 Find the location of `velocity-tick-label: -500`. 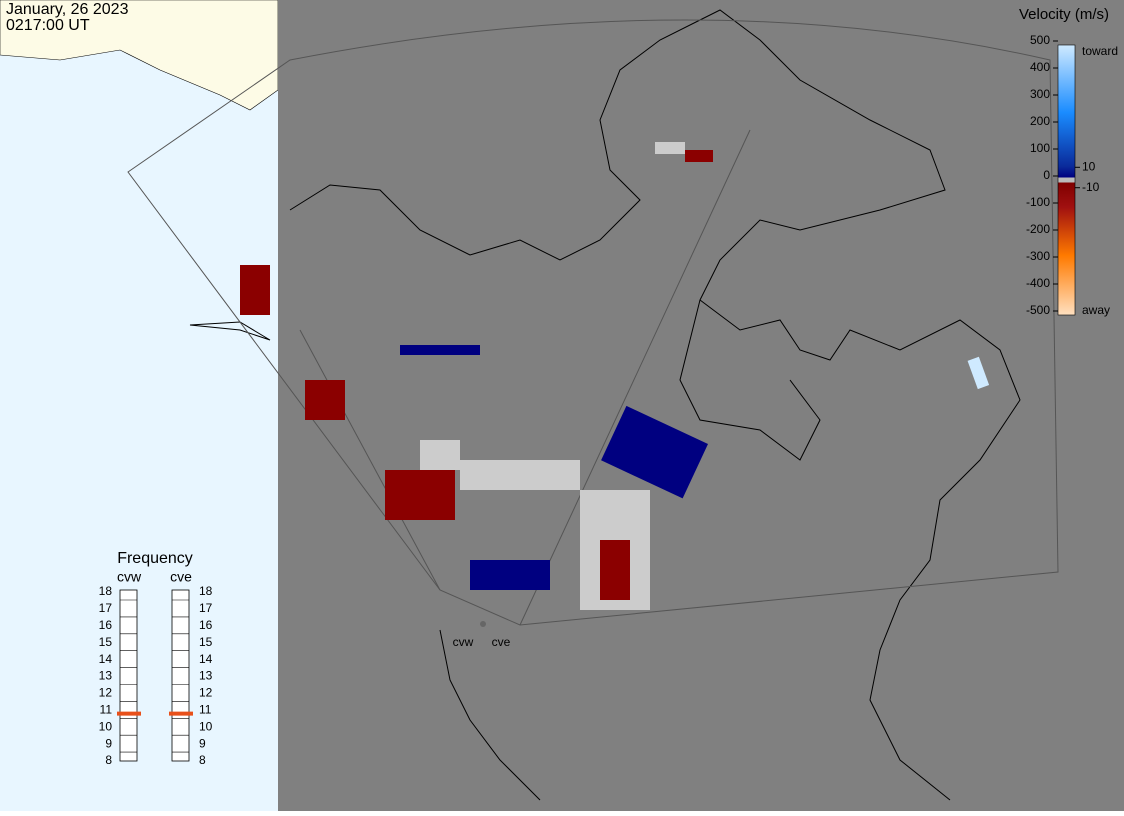

velocity-tick-label: -500 is located at coordinates (1038, 310).